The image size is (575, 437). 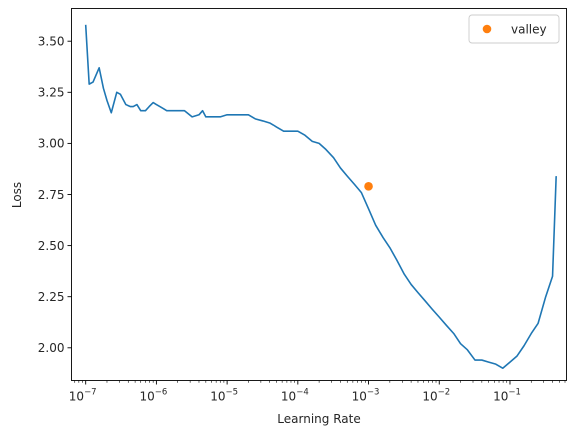 I want to click on y-axis: 2.00 2.25 2.50 2.75 3.00 3.25 3.50, so click(x=55, y=195).